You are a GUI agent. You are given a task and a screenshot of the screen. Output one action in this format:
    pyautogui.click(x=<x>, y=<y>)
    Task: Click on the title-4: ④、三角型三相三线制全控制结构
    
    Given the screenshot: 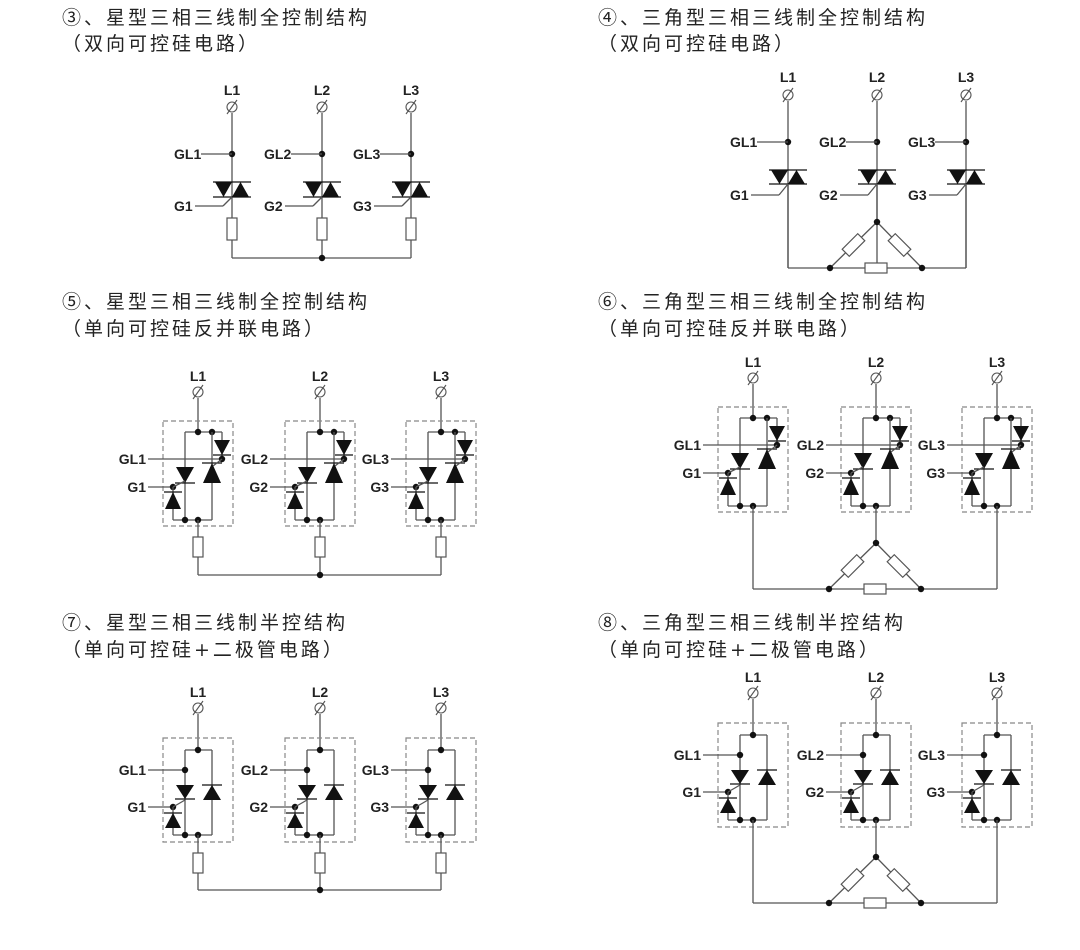 What is the action you would take?
    pyautogui.click(x=763, y=18)
    